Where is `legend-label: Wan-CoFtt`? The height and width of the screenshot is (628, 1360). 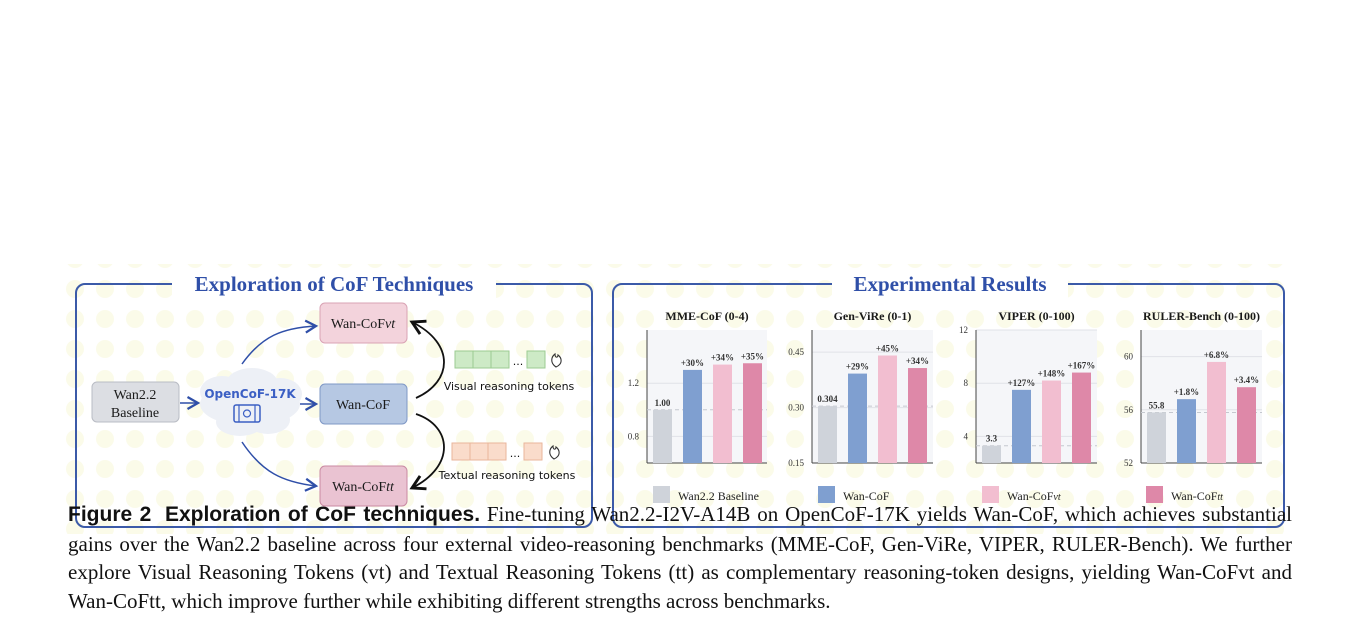 legend-label: Wan-CoFtt is located at coordinates (1197, 496).